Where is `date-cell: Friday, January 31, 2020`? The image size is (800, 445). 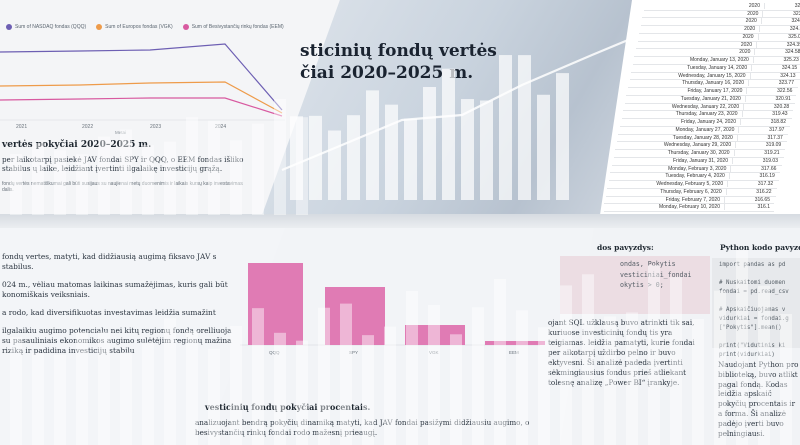 date-cell: Friday, January 31, 2020 is located at coordinates (700, 160).